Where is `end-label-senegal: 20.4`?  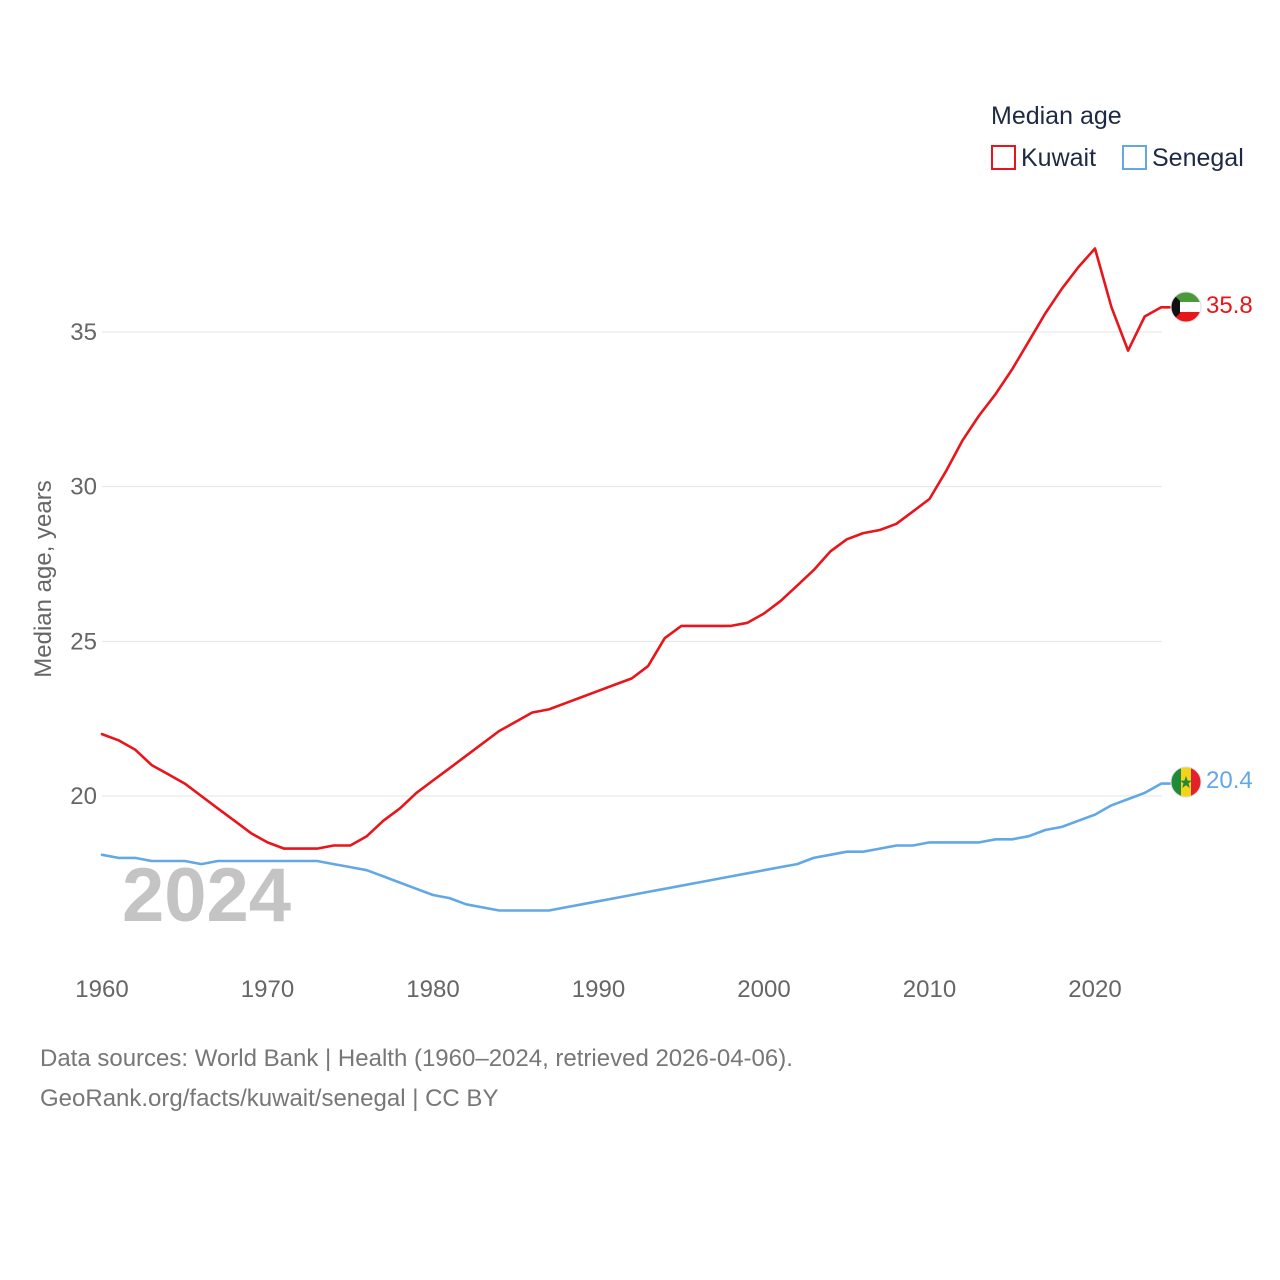
end-label-senegal: 20.4 is located at coordinates (1229, 780).